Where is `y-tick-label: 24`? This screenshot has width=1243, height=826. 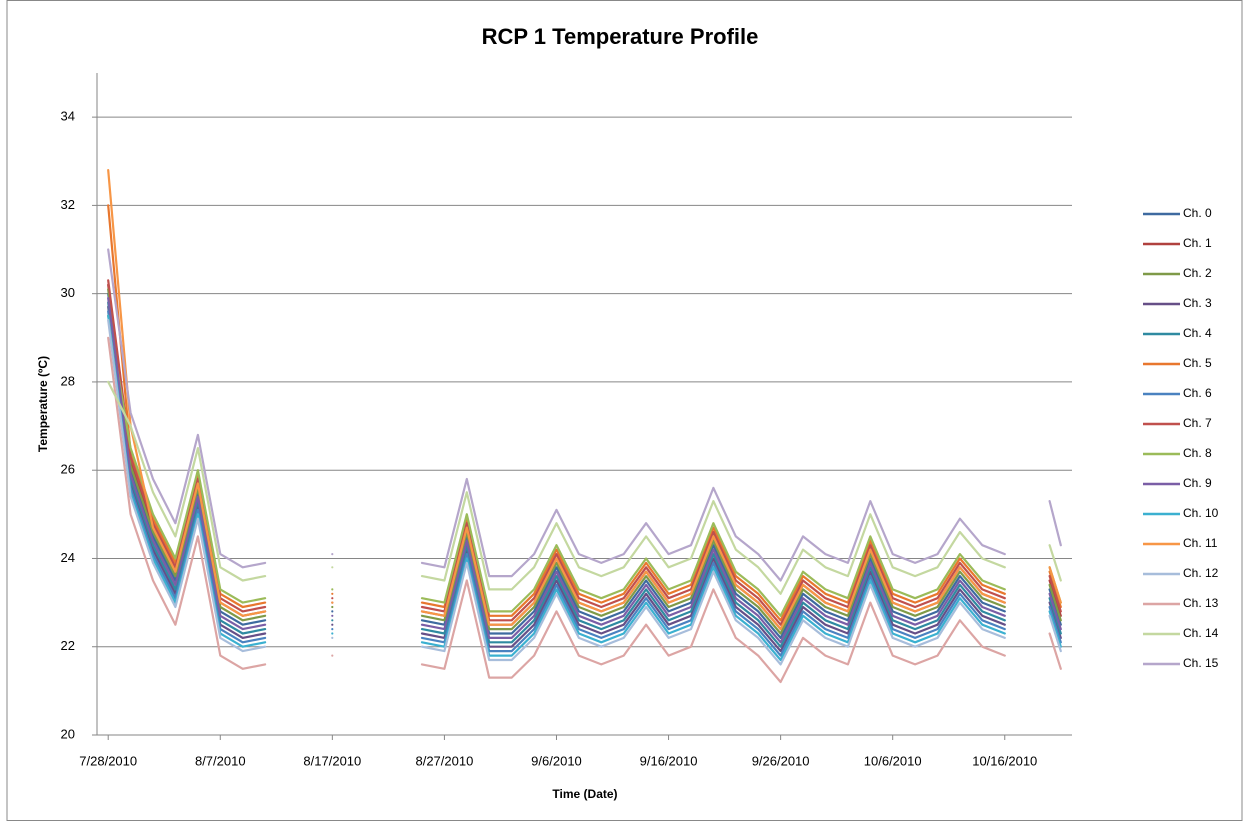
y-tick-label: 24 is located at coordinates (68, 557).